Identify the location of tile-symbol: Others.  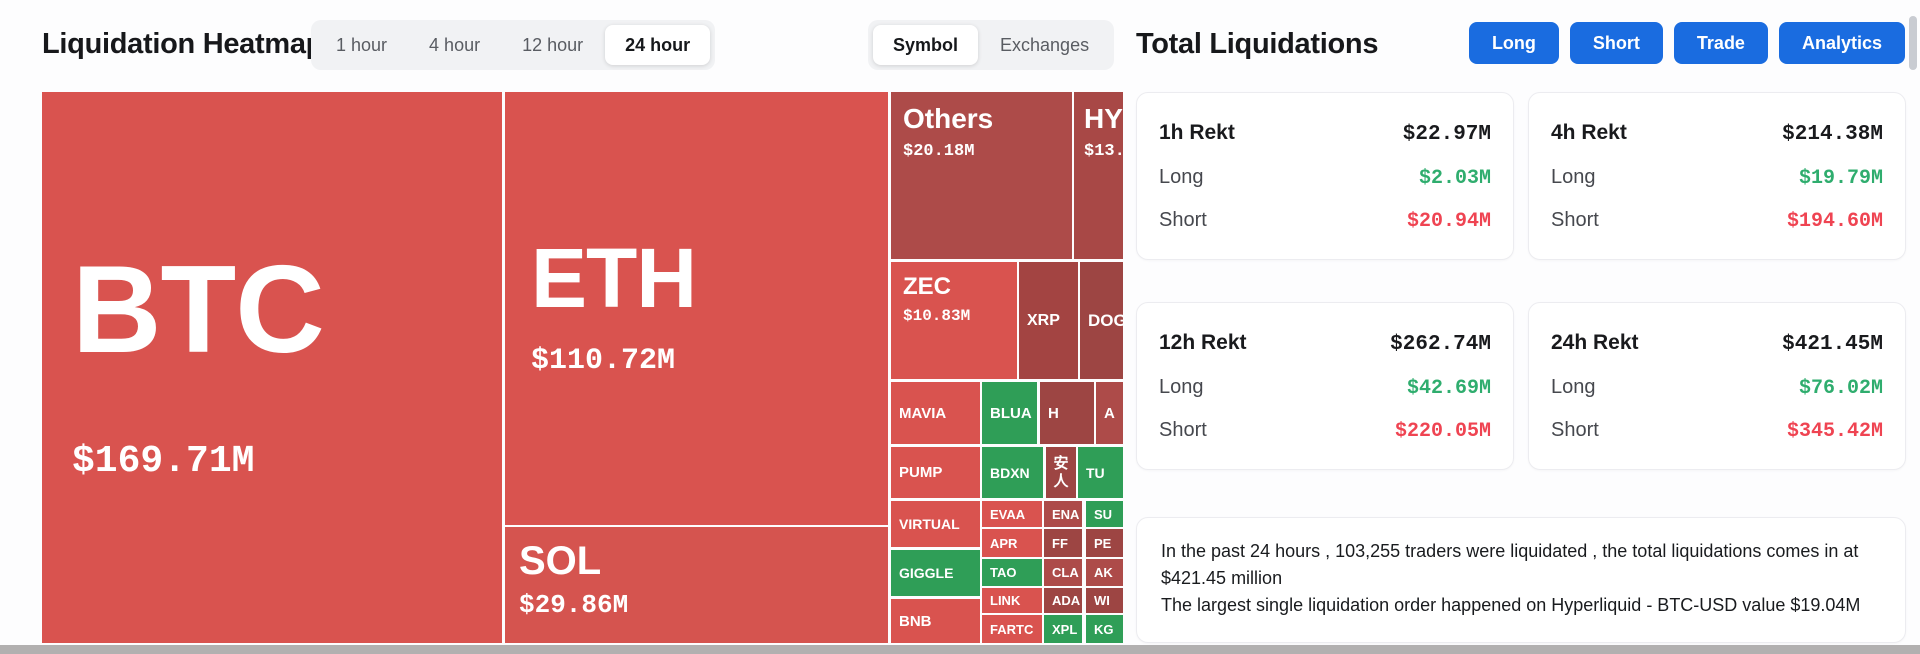
(948, 118).